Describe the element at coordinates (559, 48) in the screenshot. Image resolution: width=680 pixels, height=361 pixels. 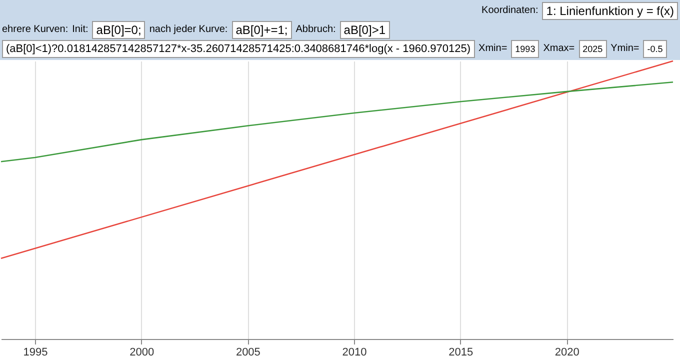
I see `text: Xmax=` at that location.